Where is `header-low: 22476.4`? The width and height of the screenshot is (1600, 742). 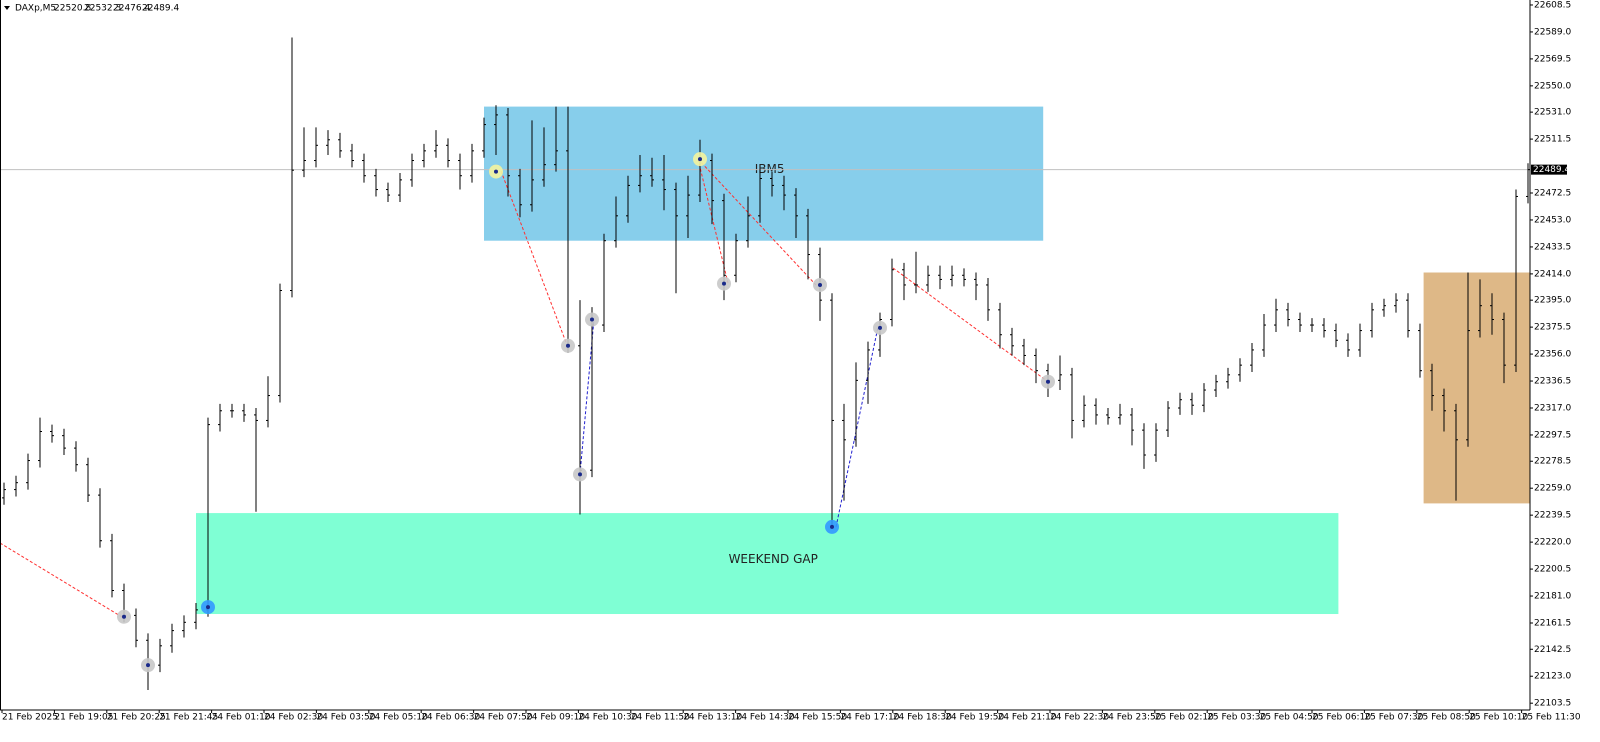 header-low: 22476.4 is located at coordinates (131, 9).